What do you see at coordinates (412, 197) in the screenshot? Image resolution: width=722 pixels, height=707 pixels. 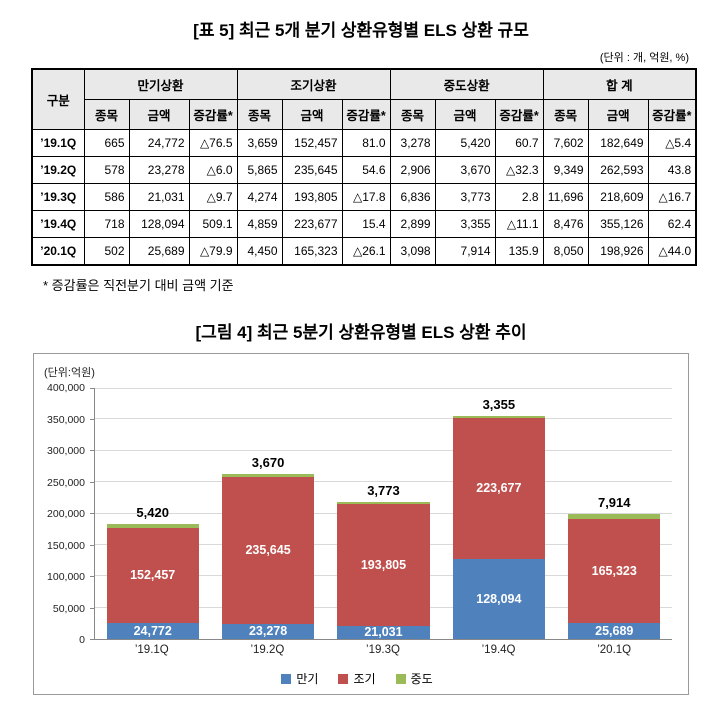 I see `table-cell: 6,836` at bounding box center [412, 197].